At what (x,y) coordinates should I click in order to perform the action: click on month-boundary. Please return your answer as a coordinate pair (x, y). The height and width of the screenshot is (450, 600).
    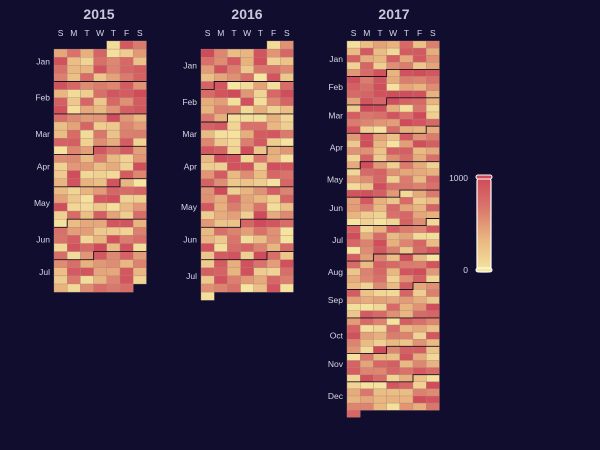
    Looking at the image, I should click on (100, 256).